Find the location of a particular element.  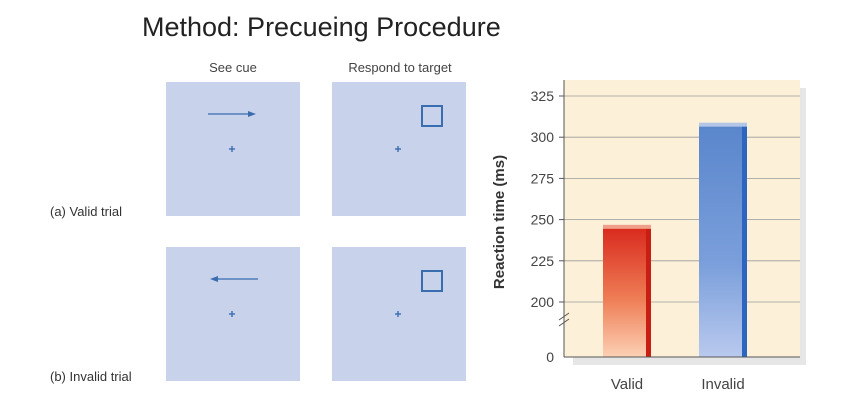

x-category-labels: Valid Invalid is located at coordinates (678, 384).